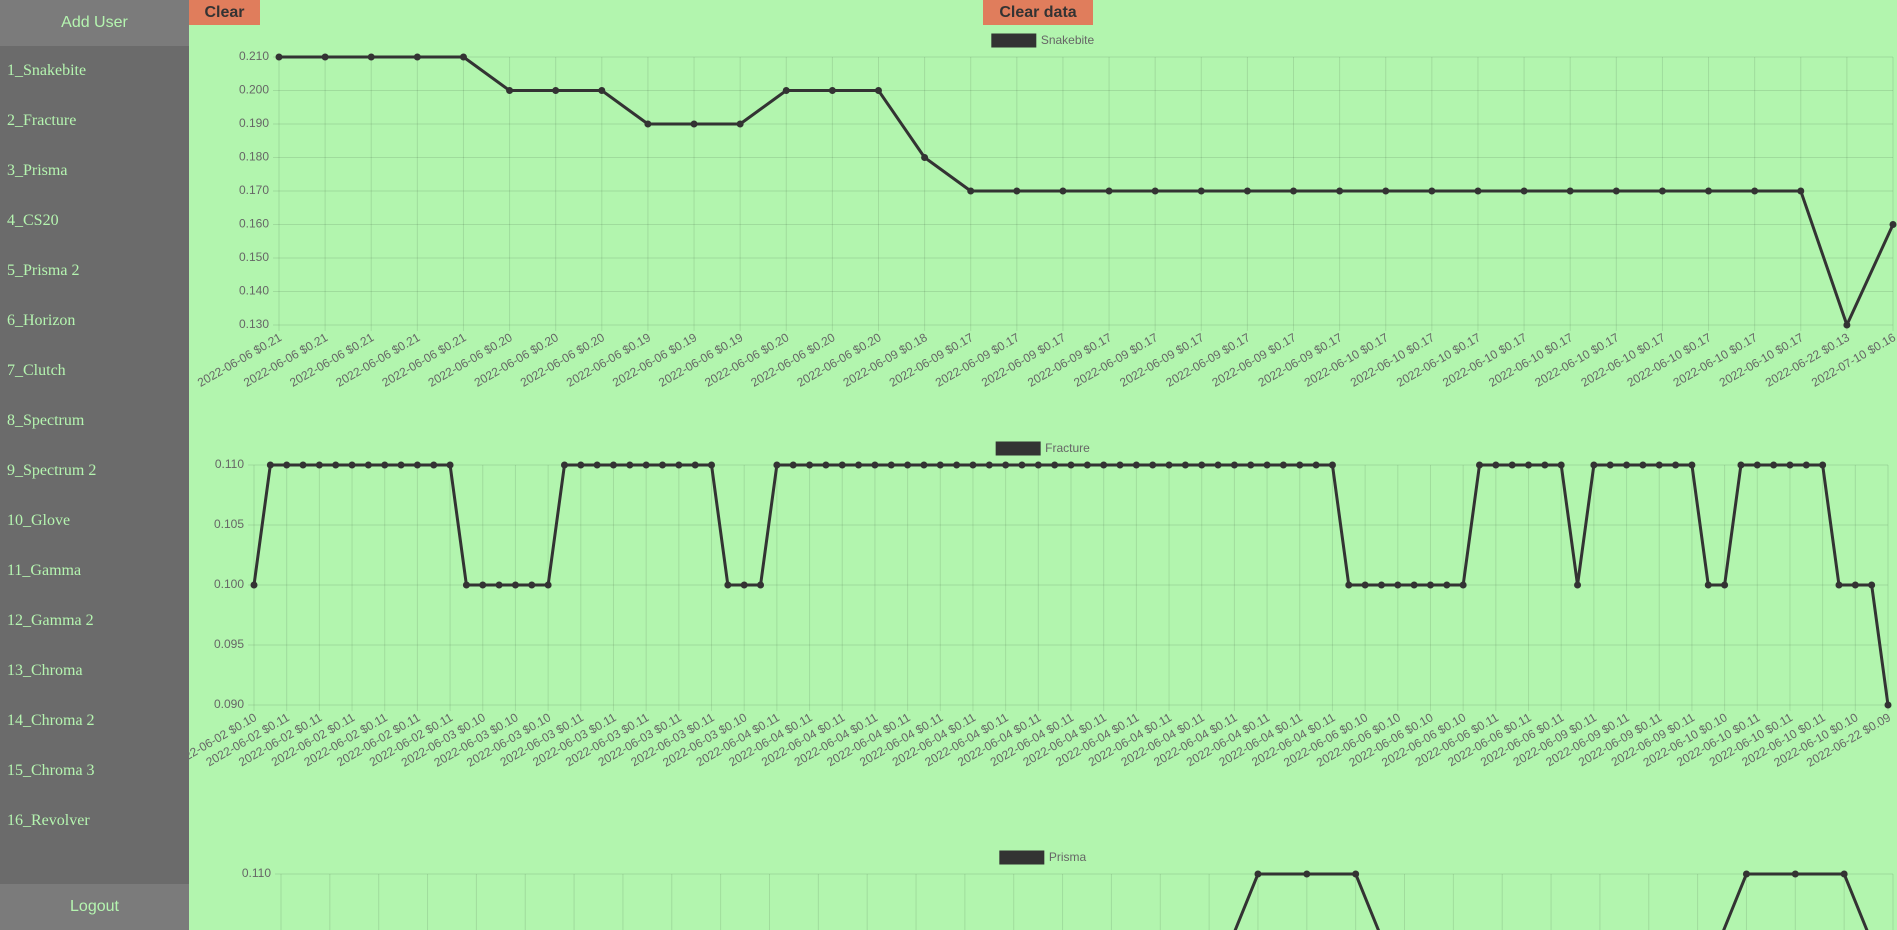 This screenshot has width=1897, height=930. What do you see at coordinates (94, 907) in the screenshot?
I see `logout-button: Logout` at bounding box center [94, 907].